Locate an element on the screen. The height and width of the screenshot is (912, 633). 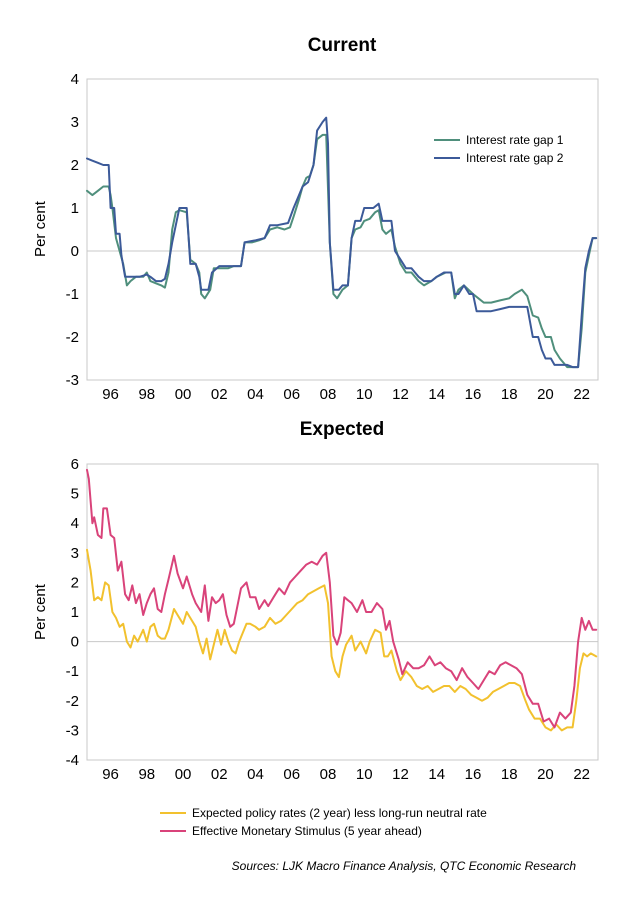
y-tick-label: 6 is located at coordinates (75, 464).